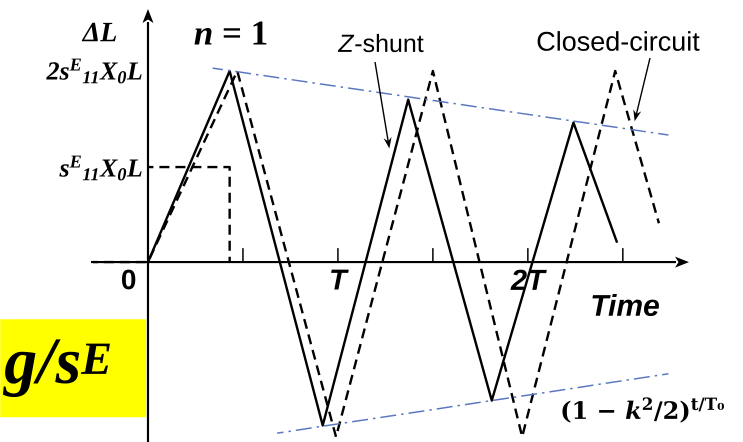 The width and height of the screenshot is (743, 442). I want to click on series-label: Closed-circuit, so click(619, 41).